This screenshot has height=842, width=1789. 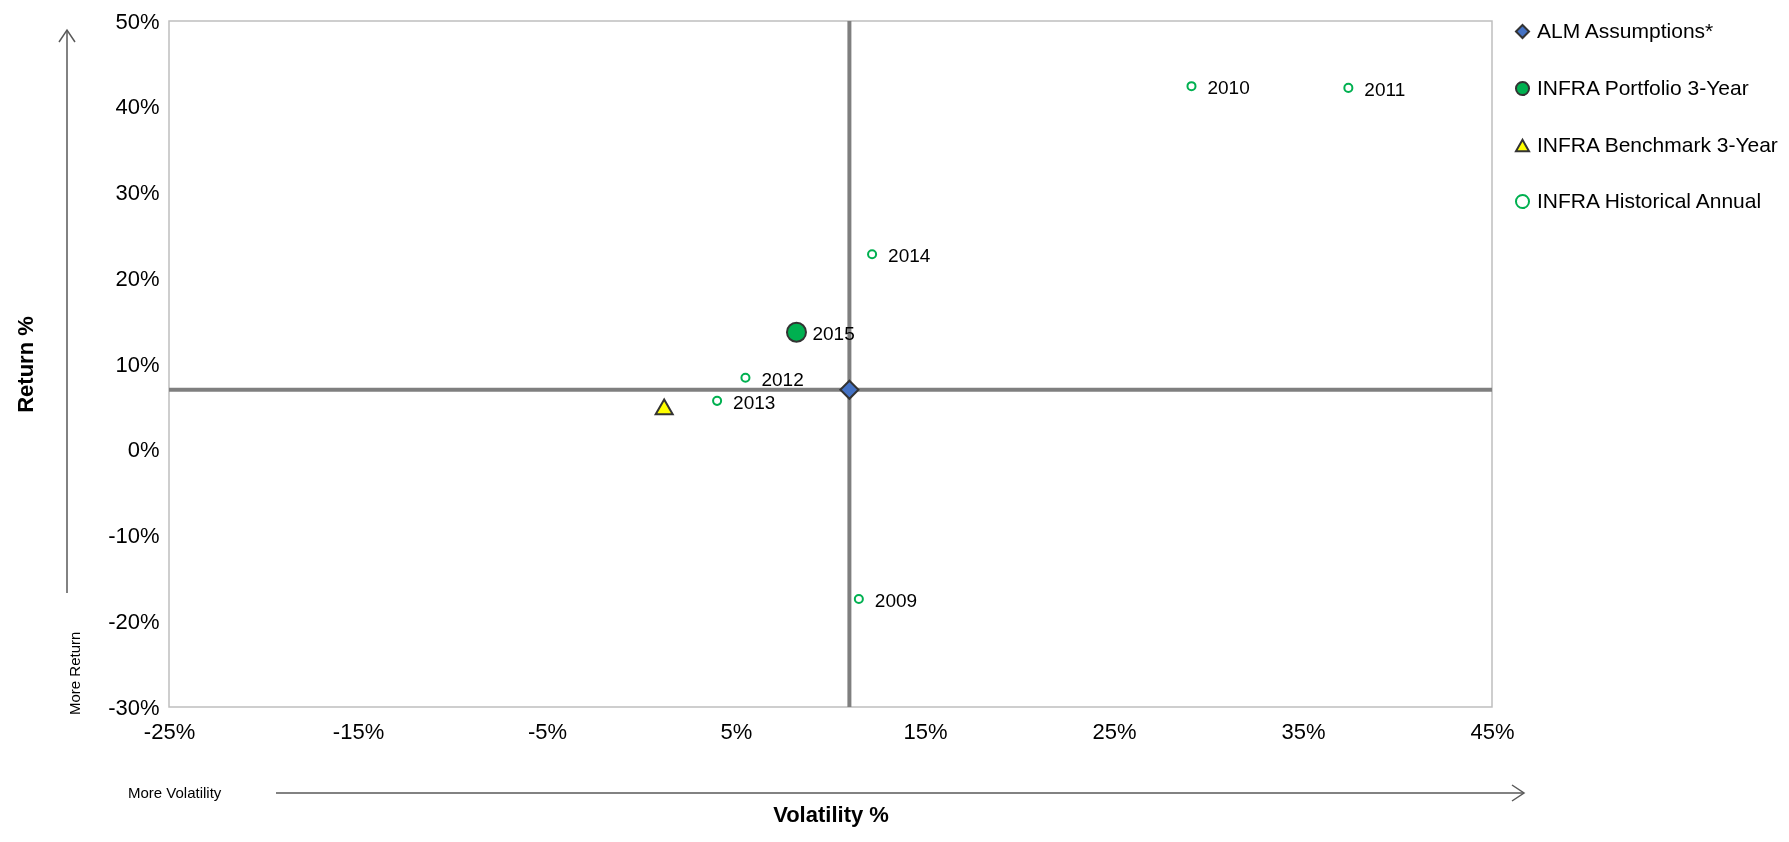 I want to click on annotation: 2014, so click(x=909, y=256).